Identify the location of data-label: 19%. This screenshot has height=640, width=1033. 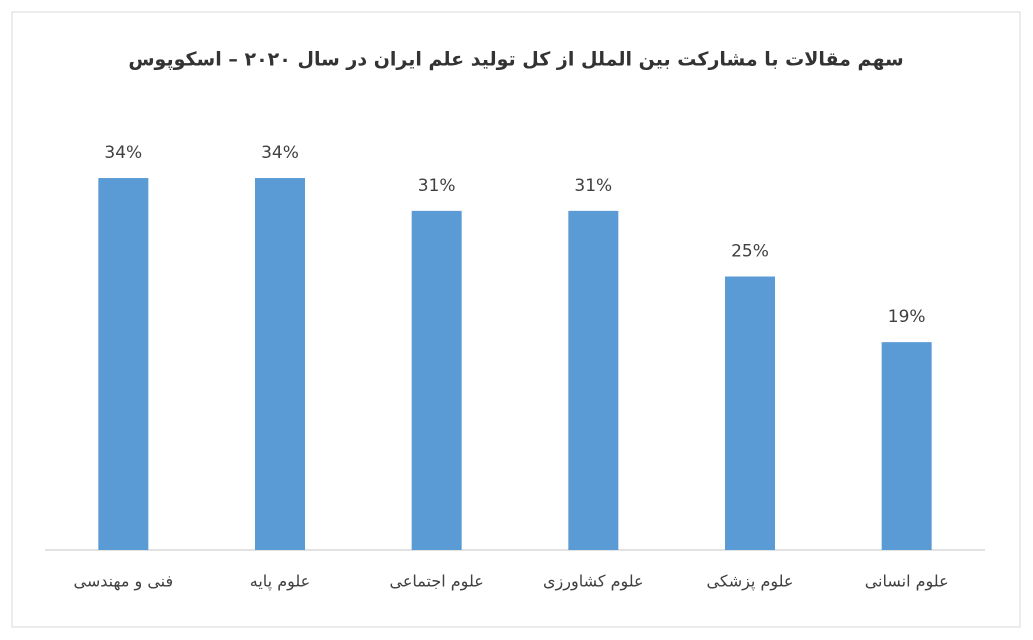
(907, 317).